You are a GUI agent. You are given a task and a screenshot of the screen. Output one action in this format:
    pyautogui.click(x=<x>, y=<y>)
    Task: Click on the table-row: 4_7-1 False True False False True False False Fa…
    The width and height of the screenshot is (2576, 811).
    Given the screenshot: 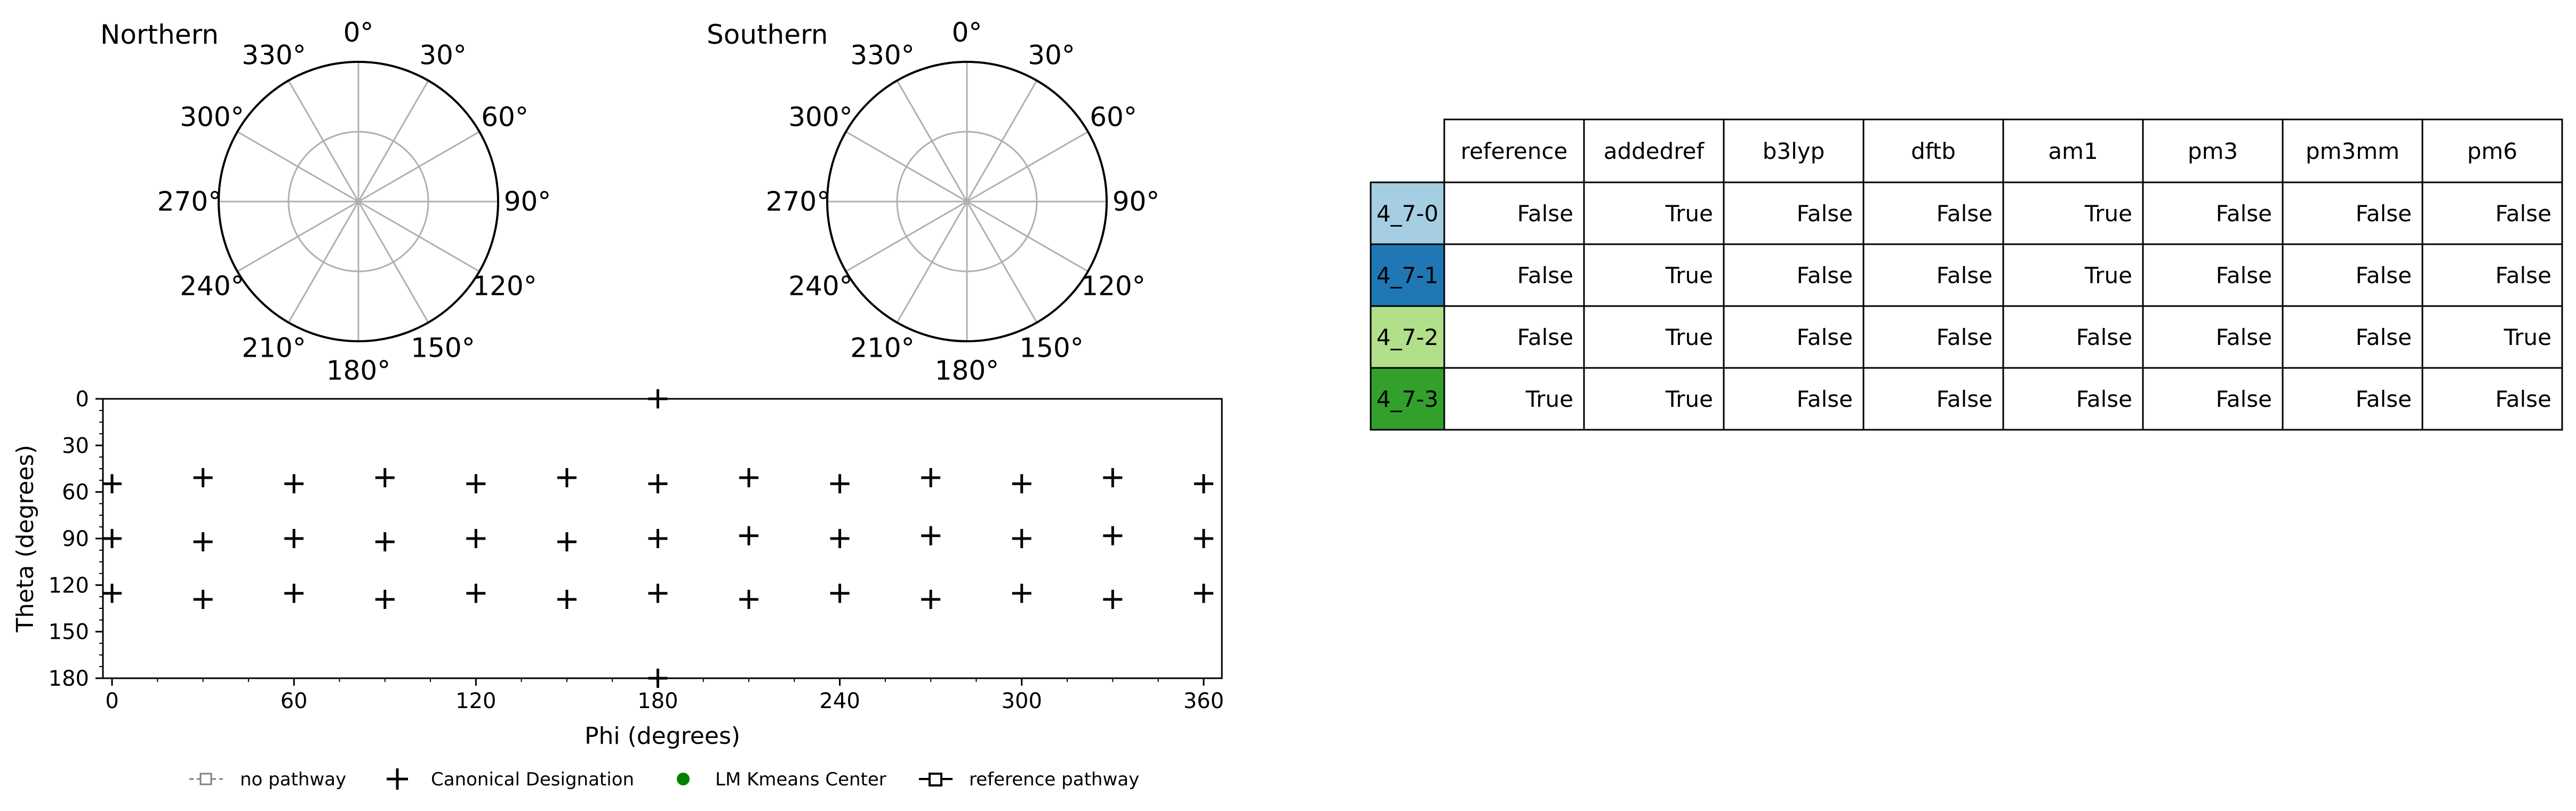 What is the action you would take?
    pyautogui.click(x=1966, y=275)
    